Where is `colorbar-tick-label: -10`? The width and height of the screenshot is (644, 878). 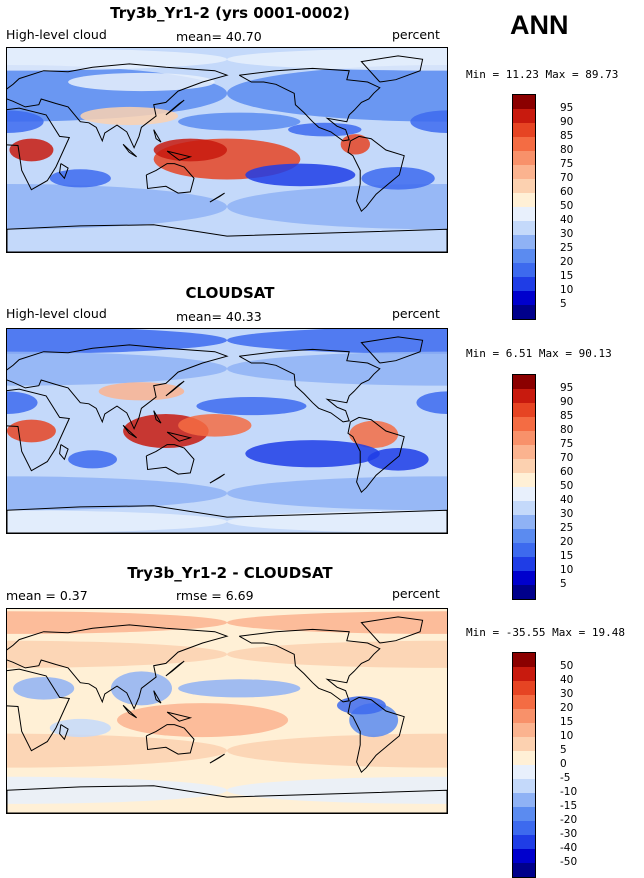
colorbar-tick-label: -10 is located at coordinates (569, 792).